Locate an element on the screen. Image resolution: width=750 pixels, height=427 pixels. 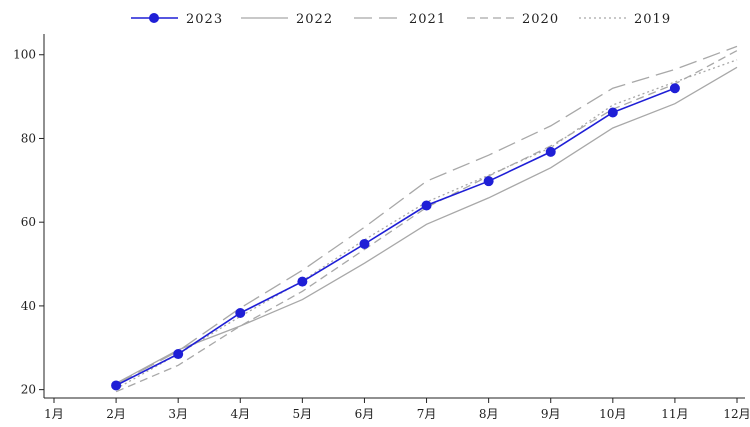
legend-label-2019: 2019 is located at coordinates (652, 19).